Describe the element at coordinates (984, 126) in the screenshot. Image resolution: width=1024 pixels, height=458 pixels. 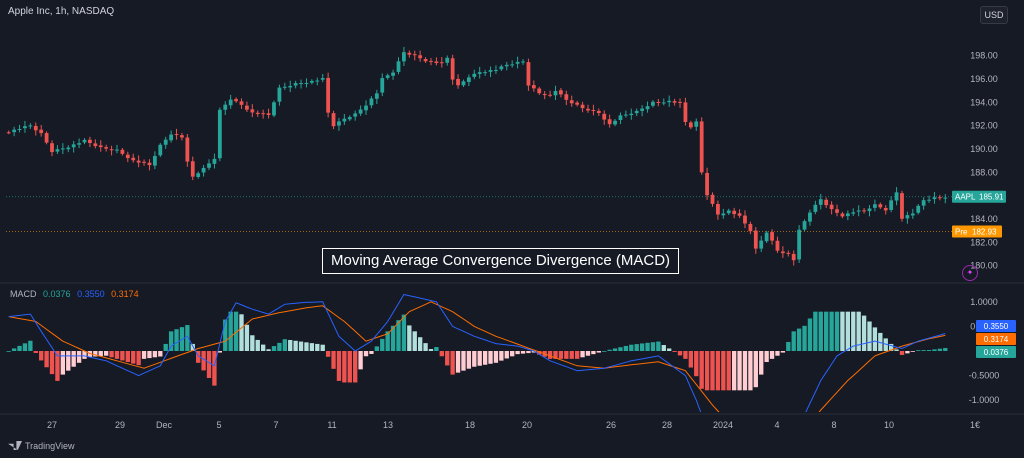
I see `price-axis-tick: 192.00` at that location.